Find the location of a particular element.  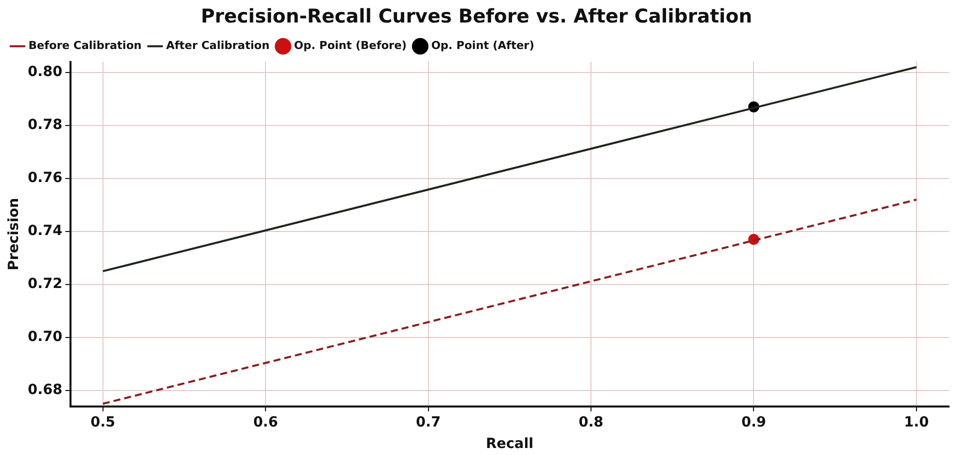

x-tick-label: 0.9 is located at coordinates (753, 422).